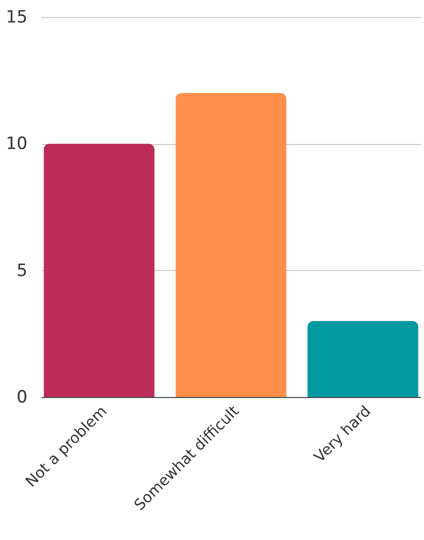  What do you see at coordinates (17, 144) in the screenshot?
I see `y-tick-label: 10` at bounding box center [17, 144].